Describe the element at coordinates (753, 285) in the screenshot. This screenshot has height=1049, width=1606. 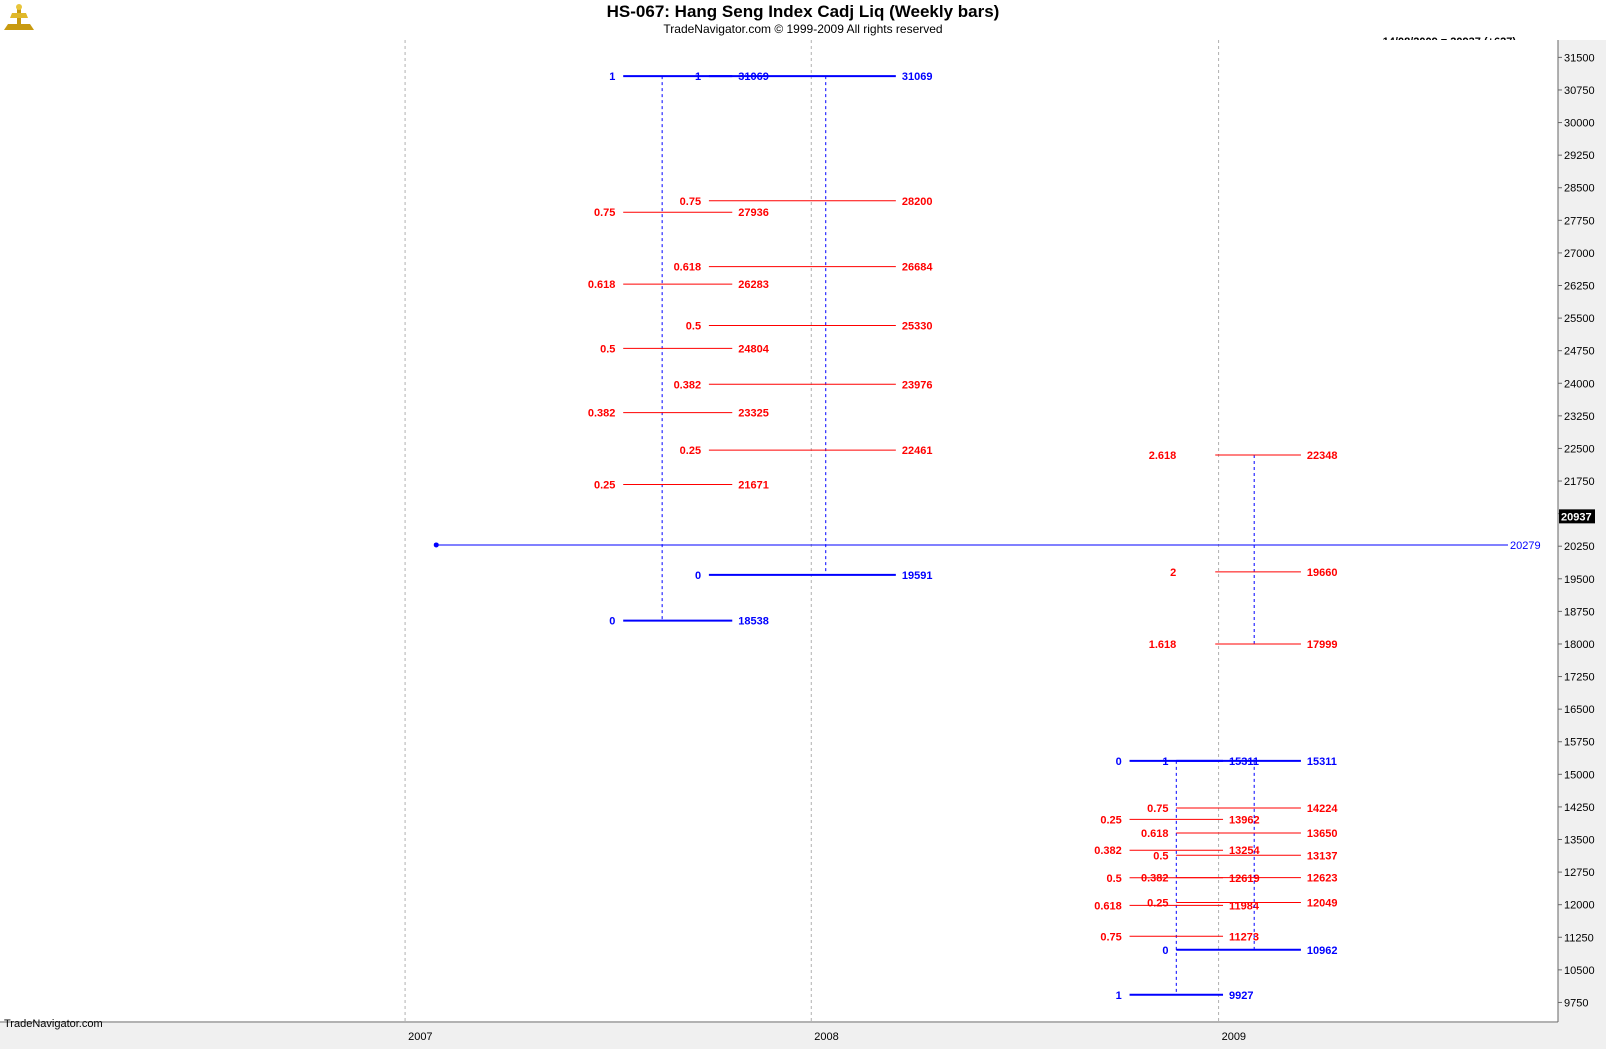
I see `fib-value-label: 26283` at that location.